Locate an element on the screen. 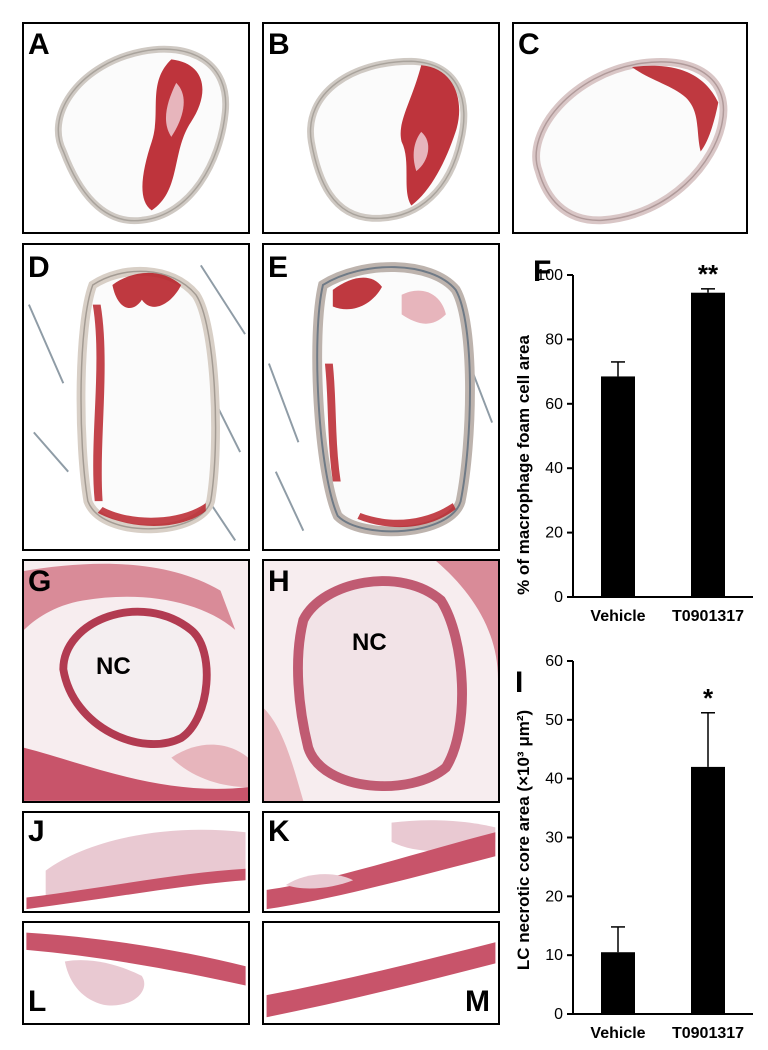 The height and width of the screenshot is (1050, 768). panel-a-label: A is located at coordinates (39, 44).